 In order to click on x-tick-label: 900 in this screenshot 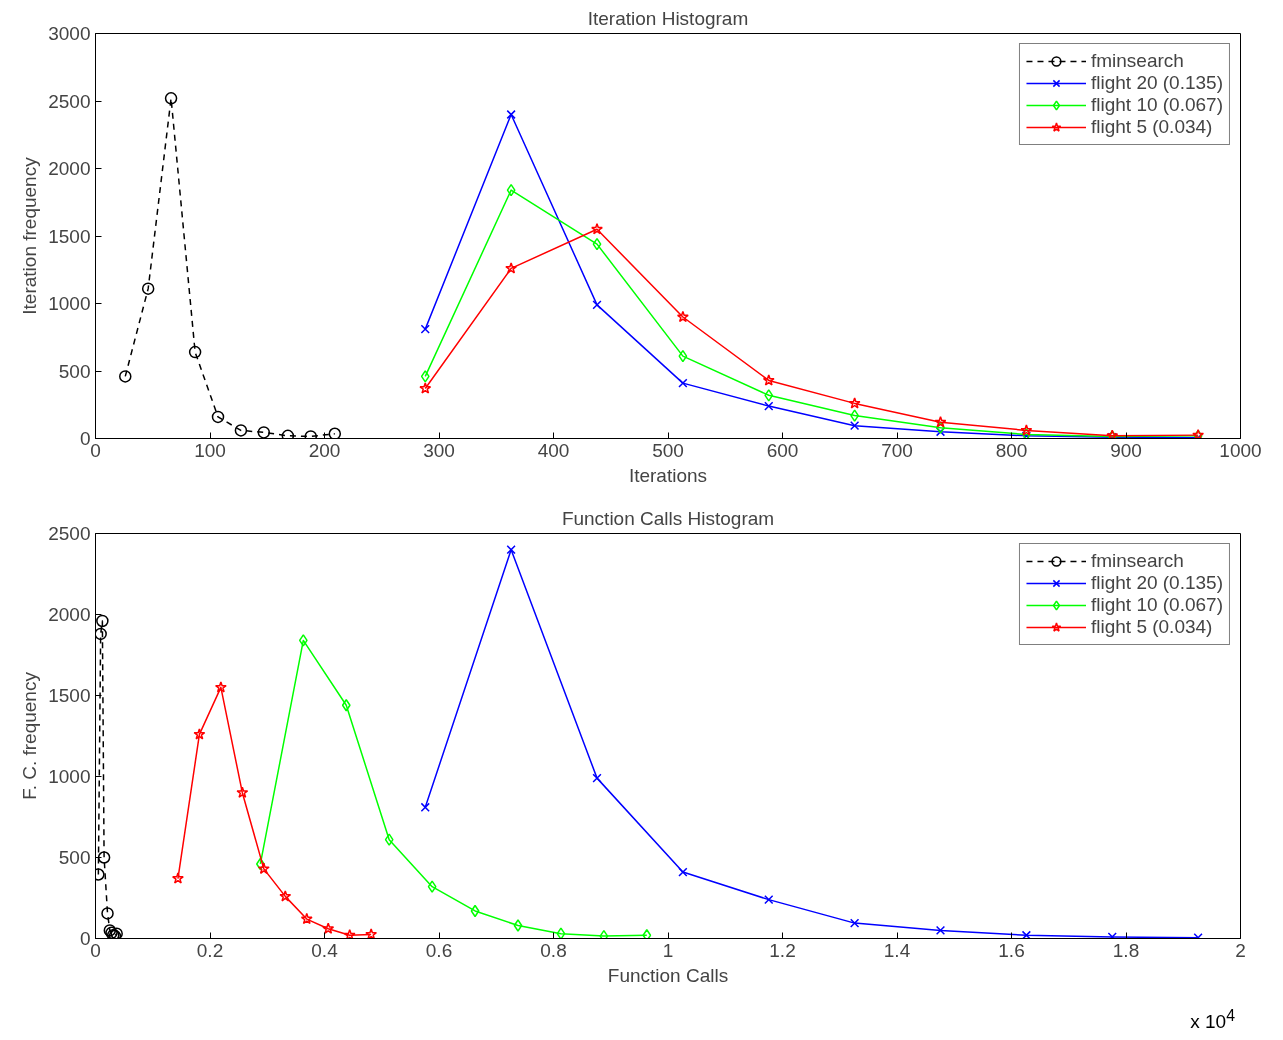, I will do `click(1126, 450)`.